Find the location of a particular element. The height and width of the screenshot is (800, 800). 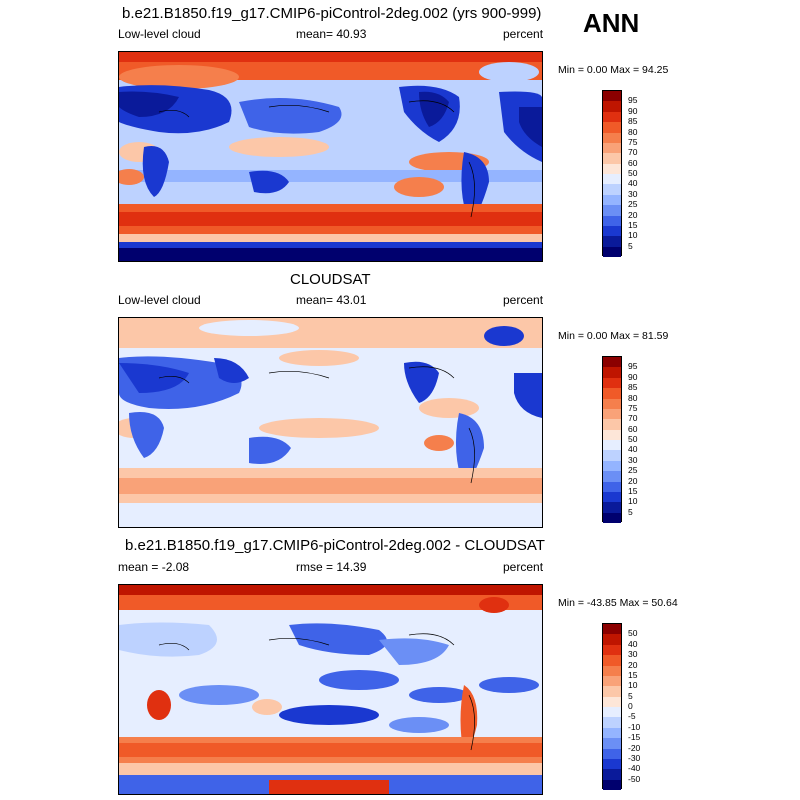

colorbar-tick-label: 85 is located at coordinates (633, 387).